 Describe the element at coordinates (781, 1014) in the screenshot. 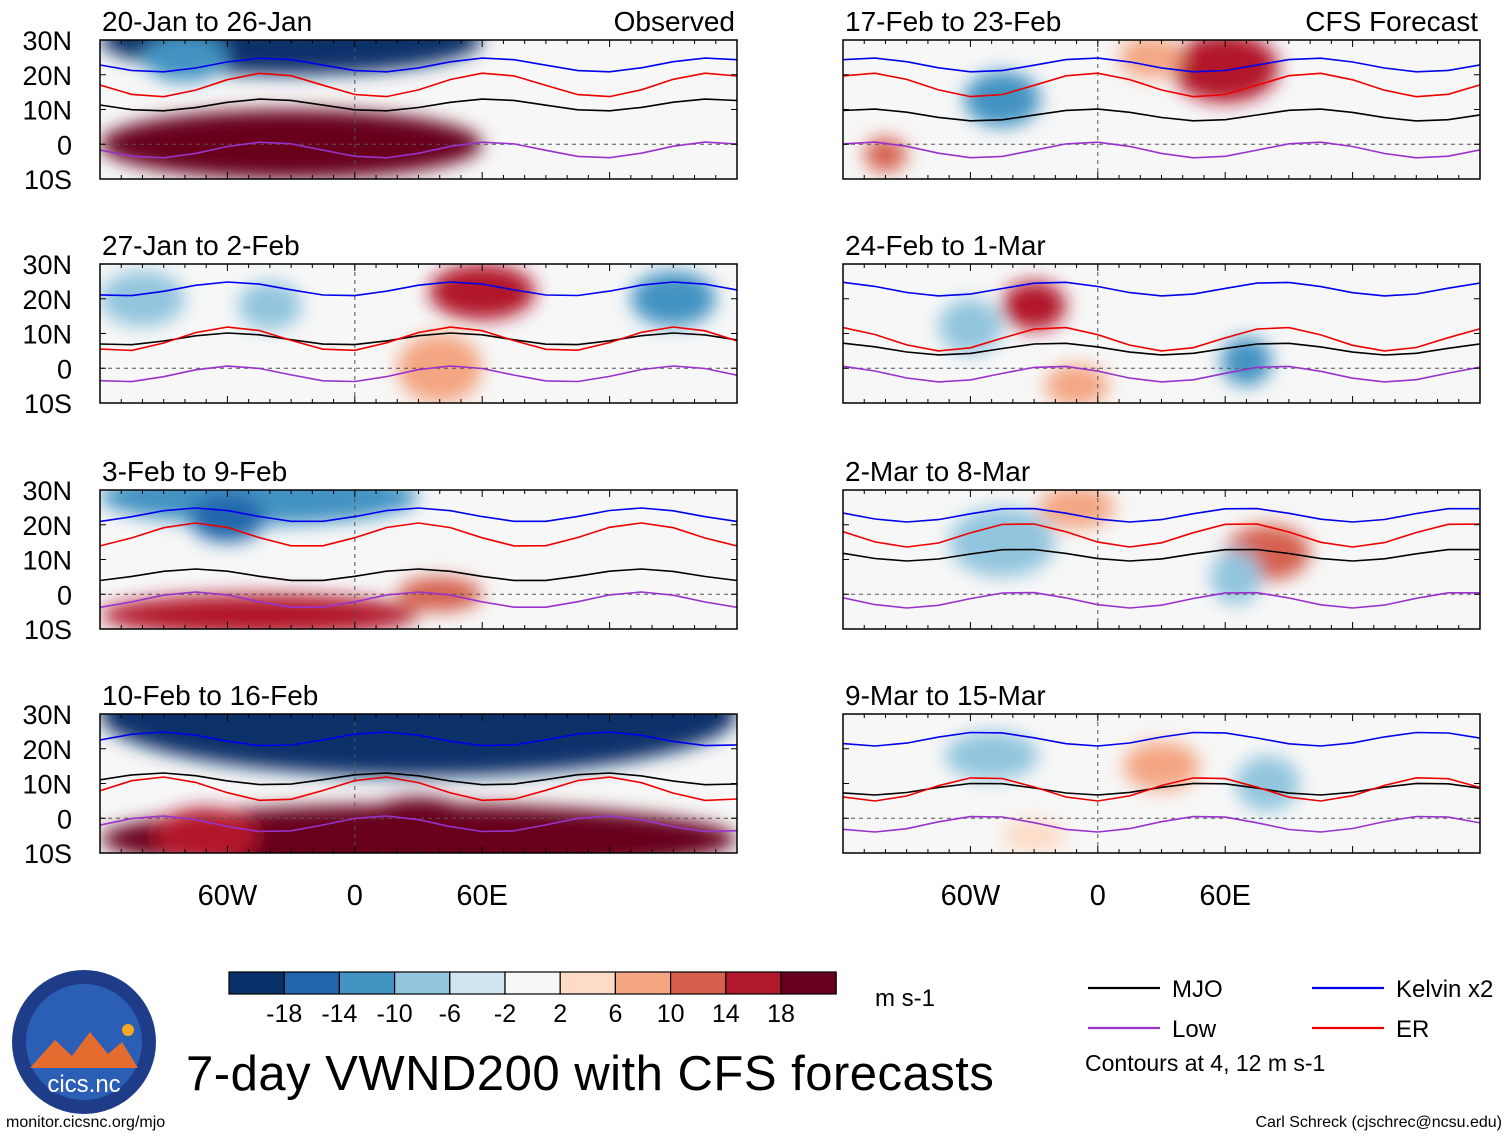

I see `colorbar-label: 18` at that location.